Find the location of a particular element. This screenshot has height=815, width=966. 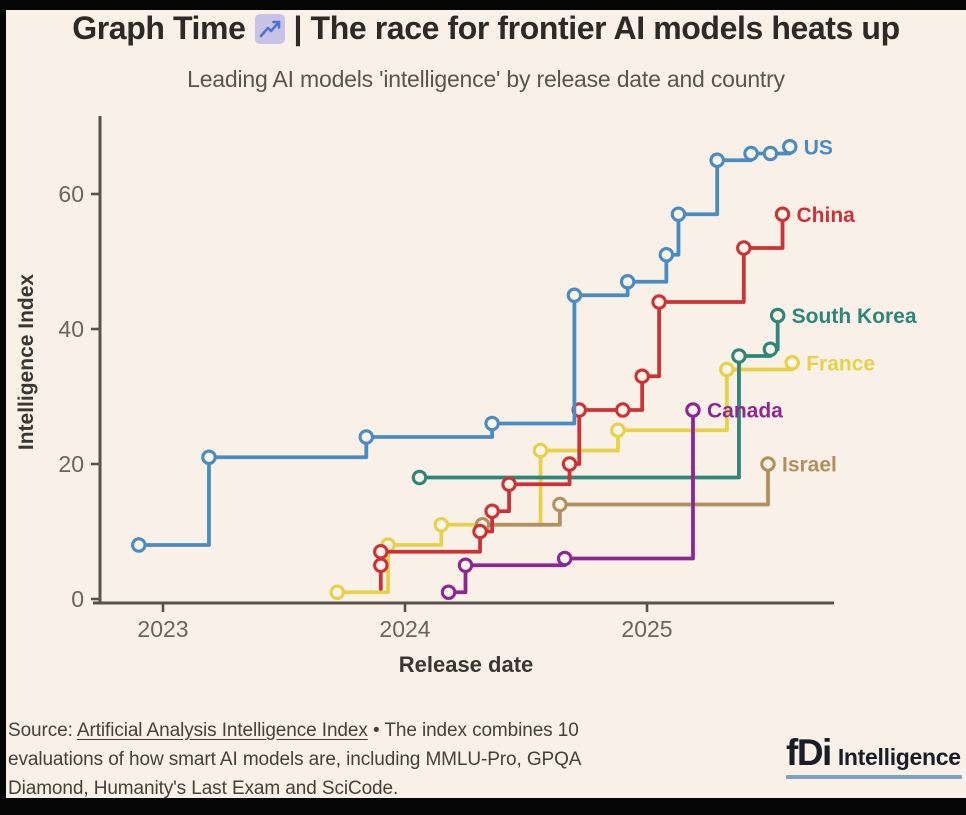

y-tick-label: 40 is located at coordinates (71, 329).